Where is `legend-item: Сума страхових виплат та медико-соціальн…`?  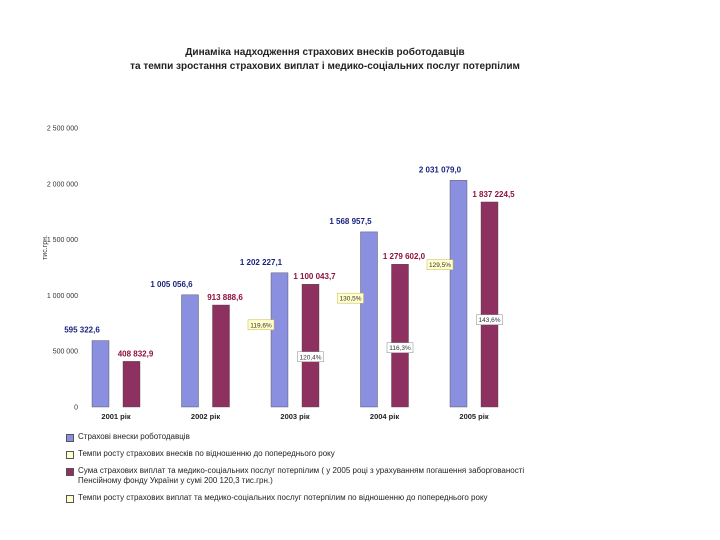 legend-item: Сума страхових виплат та медико-соціальн… is located at coordinates (301, 476).